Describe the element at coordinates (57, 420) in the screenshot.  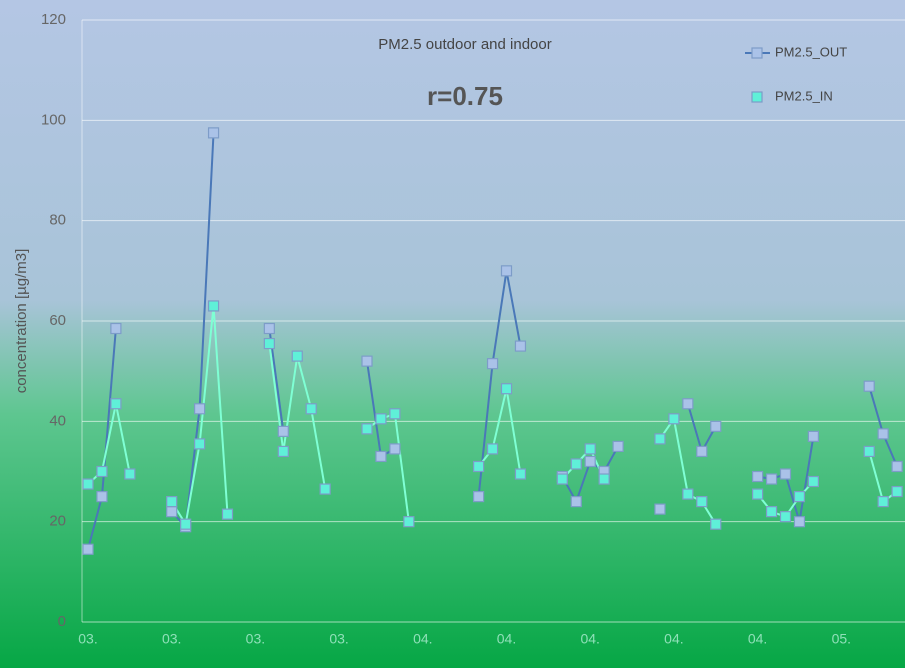
I see `y-tick-label: 40` at that location.